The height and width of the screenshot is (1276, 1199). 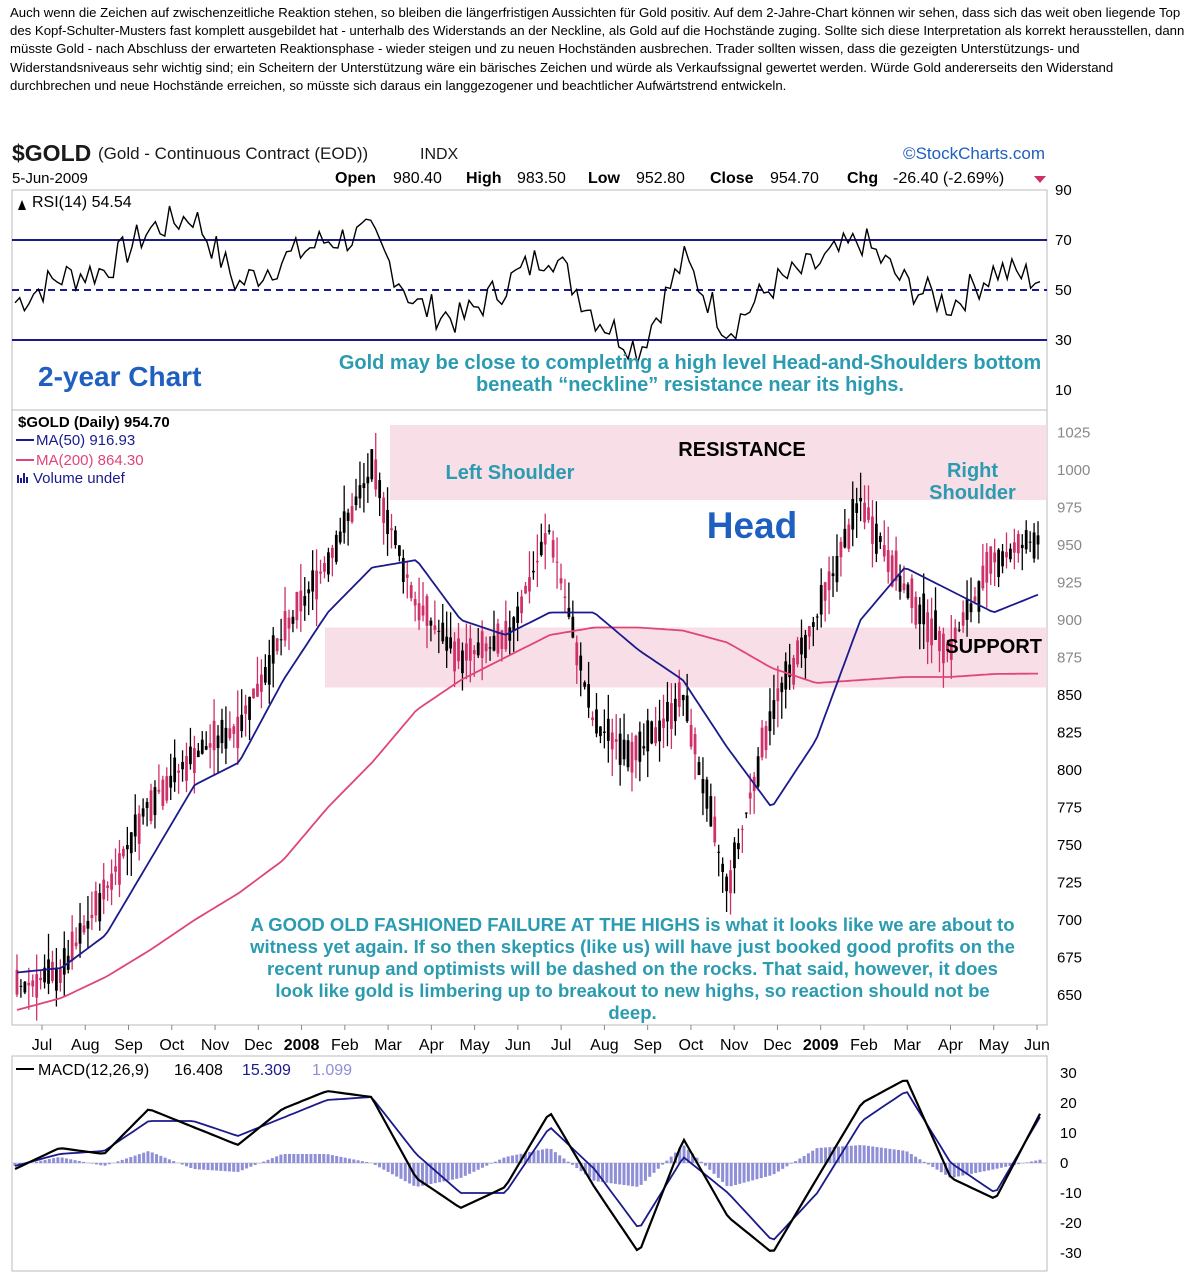 What do you see at coordinates (1069, 920) in the screenshot?
I see `price-tick-label: 700` at bounding box center [1069, 920].